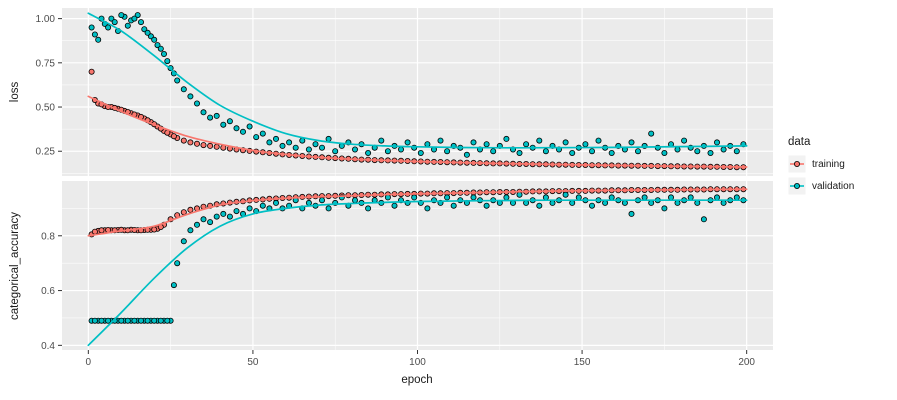  Describe the element at coordinates (417, 380) in the screenshot. I see `x-axis-title: epoch` at that location.